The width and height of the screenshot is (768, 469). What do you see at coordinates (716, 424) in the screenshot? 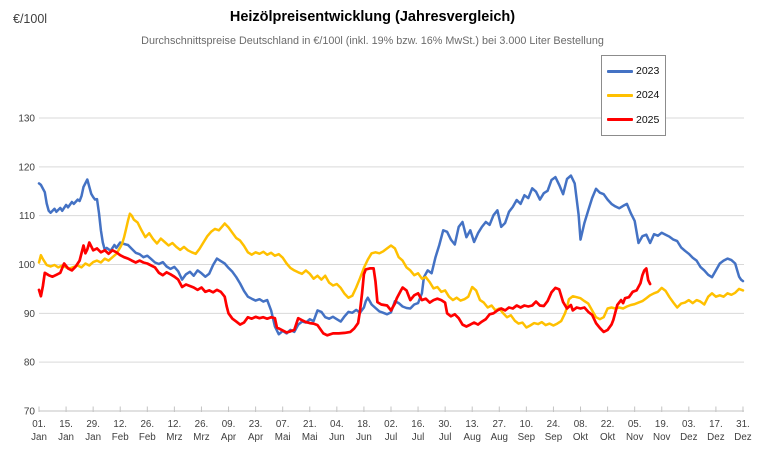
I see `x-tick-label-day: 17.` at bounding box center [716, 424].